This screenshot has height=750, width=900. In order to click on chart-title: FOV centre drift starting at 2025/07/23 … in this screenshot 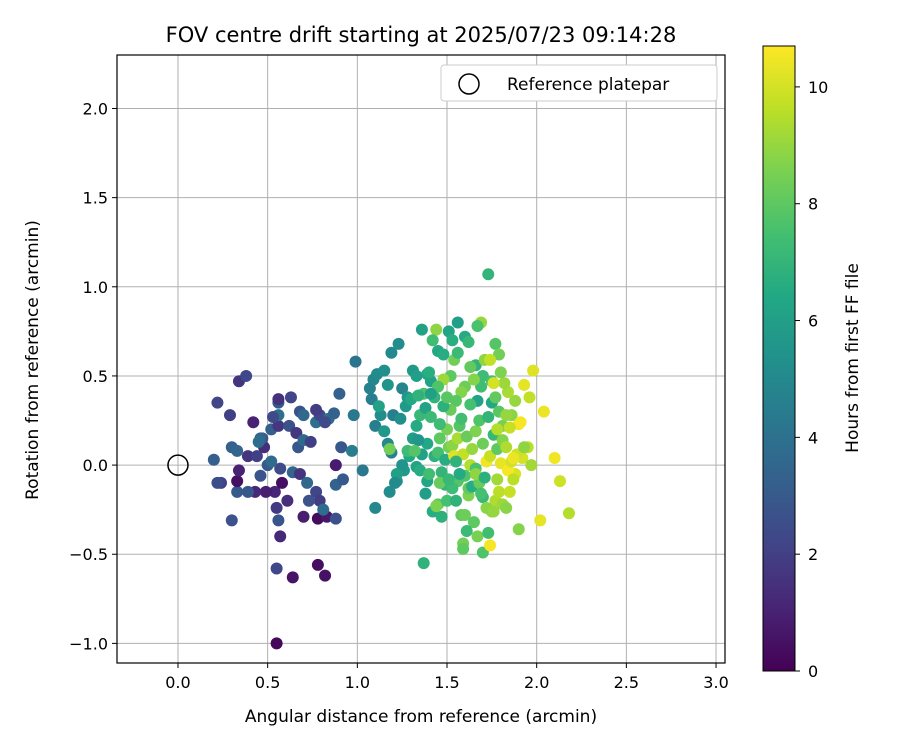, I will do `click(421, 35)`.